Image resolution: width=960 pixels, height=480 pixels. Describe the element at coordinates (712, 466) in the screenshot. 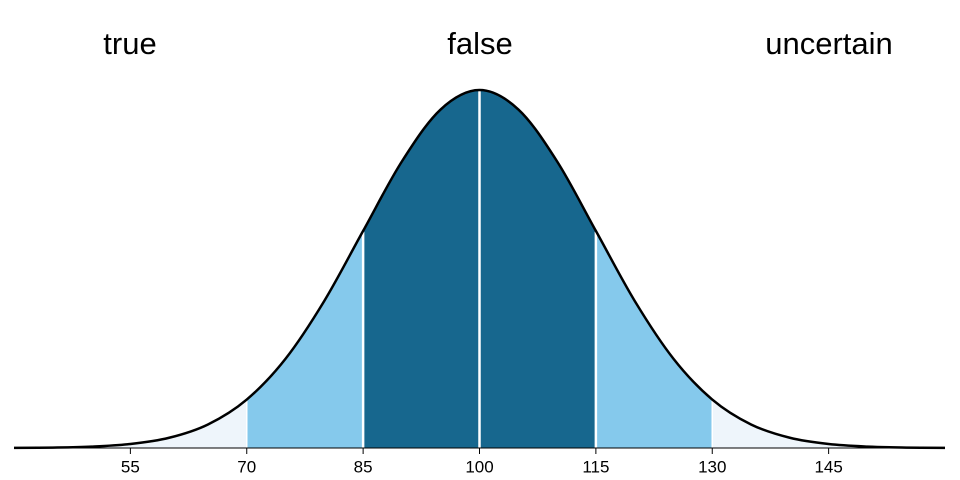

I see `x-tick-label: 130` at that location.